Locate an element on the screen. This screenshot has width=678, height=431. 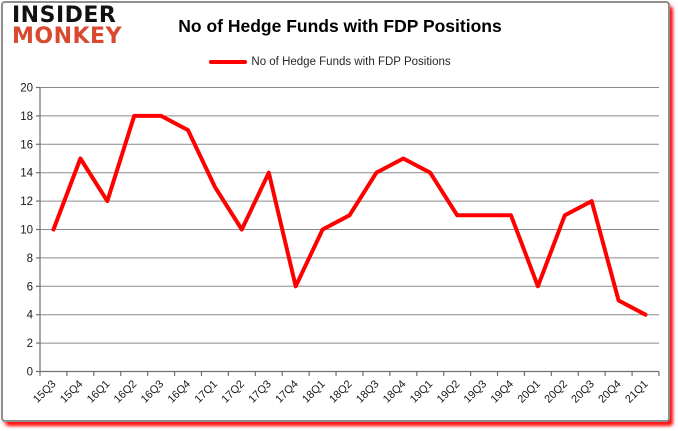
y-axis-label: 18 is located at coordinates (26, 117).